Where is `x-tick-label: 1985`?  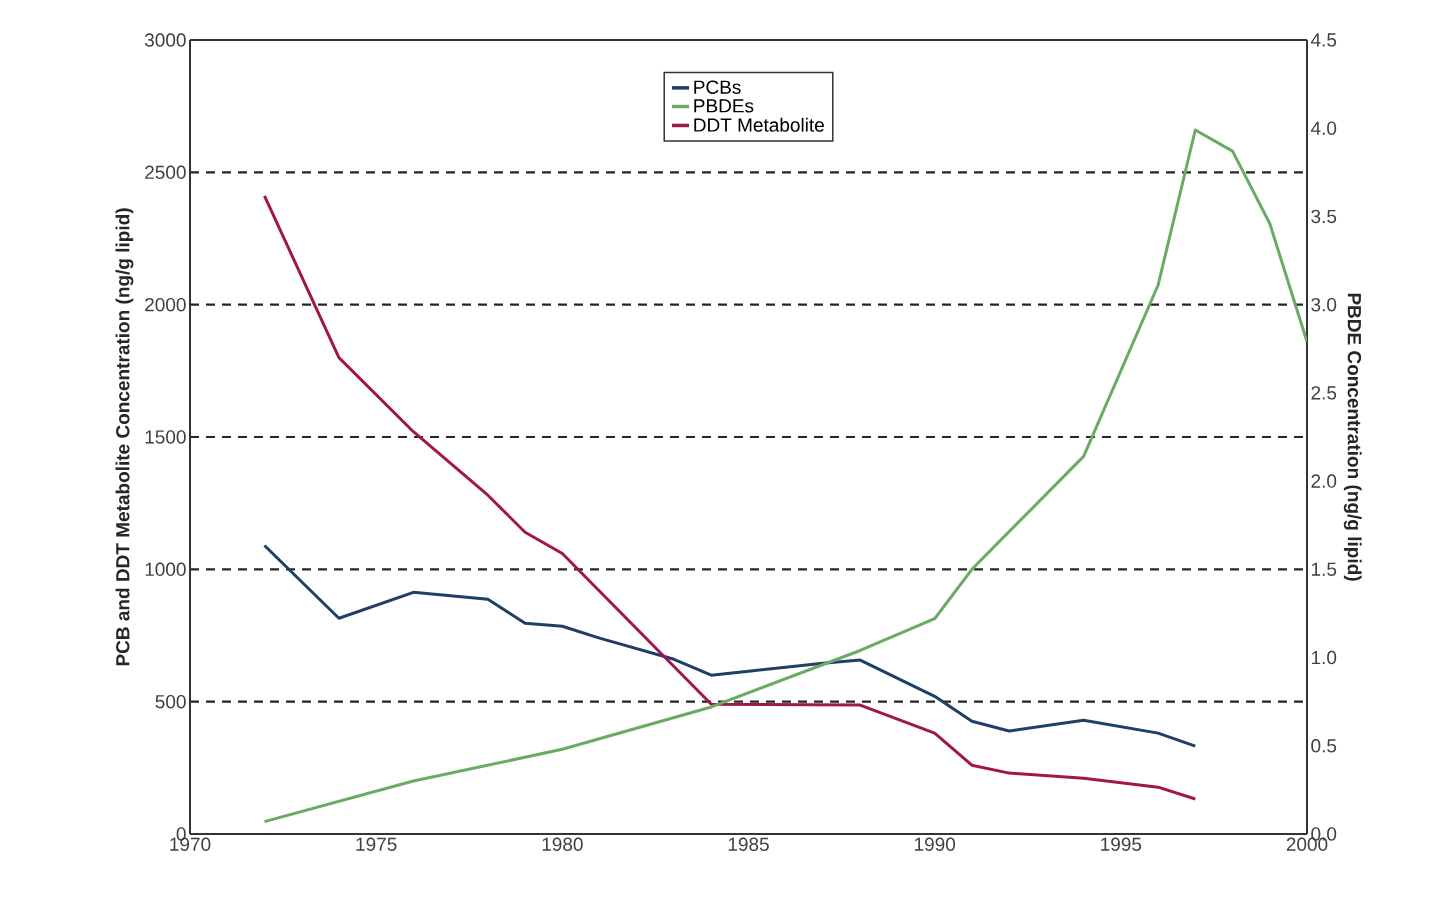
x-tick-label: 1985 is located at coordinates (748, 844).